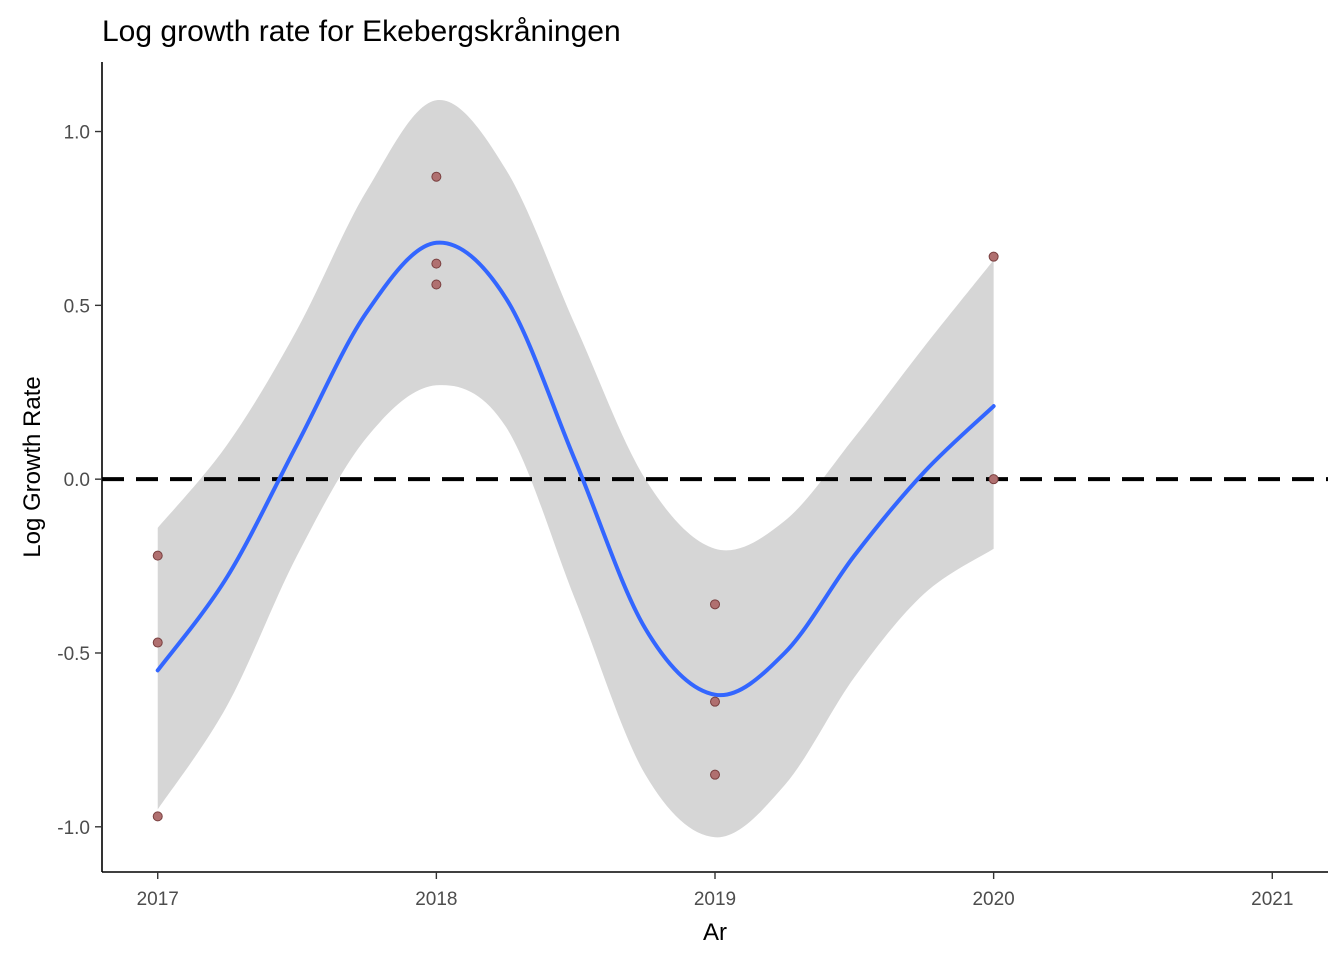 The width and height of the screenshot is (1344, 960). What do you see at coordinates (32, 466) in the screenshot?
I see `y-axis-title: Log Growth Rate` at bounding box center [32, 466].